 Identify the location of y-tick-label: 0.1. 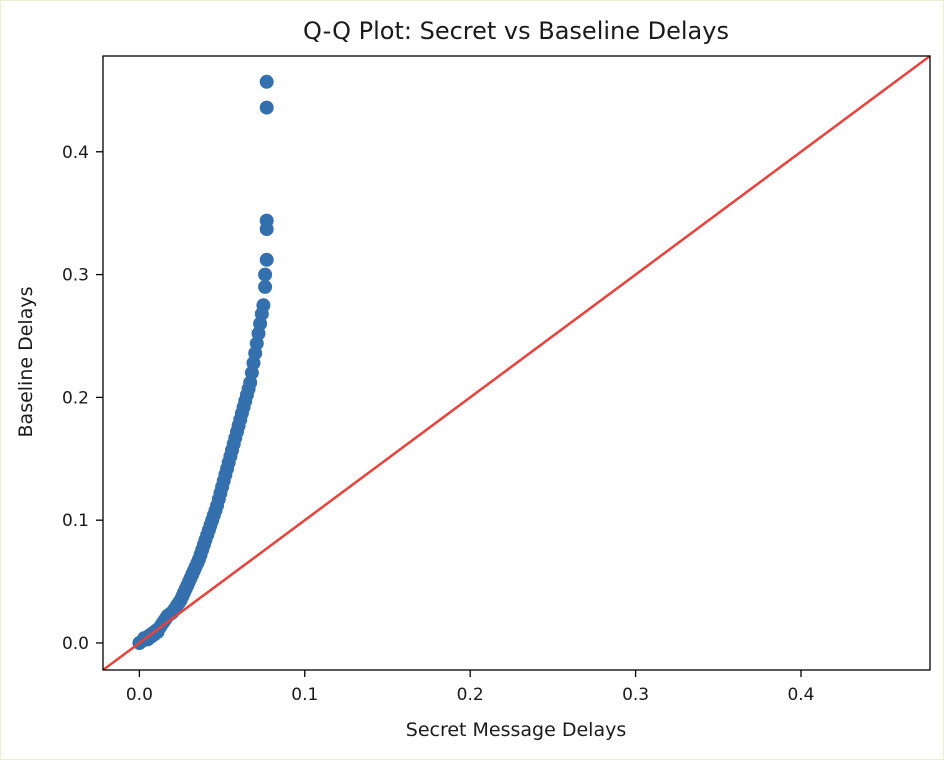
(75, 521).